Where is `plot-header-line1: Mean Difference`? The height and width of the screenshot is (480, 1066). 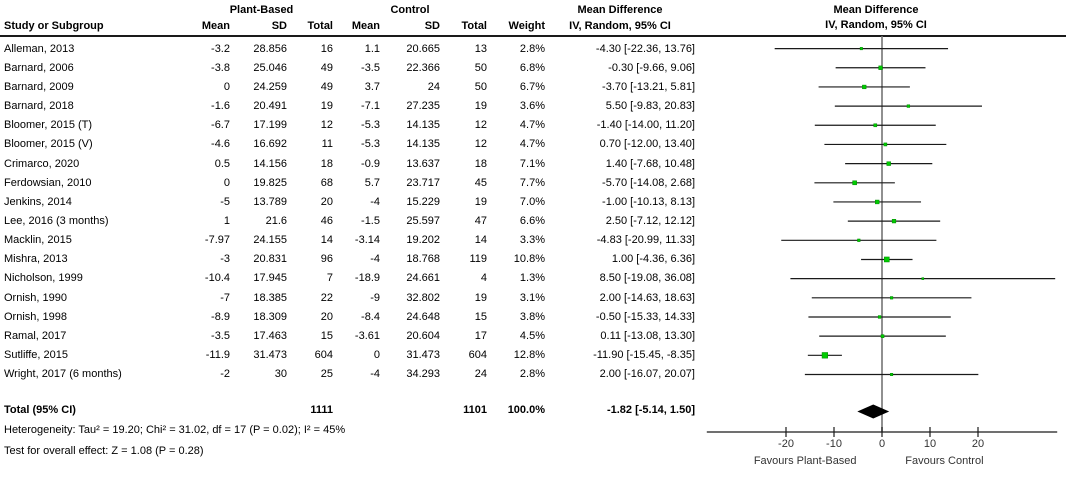 plot-header-line1: Mean Difference is located at coordinates (876, 10).